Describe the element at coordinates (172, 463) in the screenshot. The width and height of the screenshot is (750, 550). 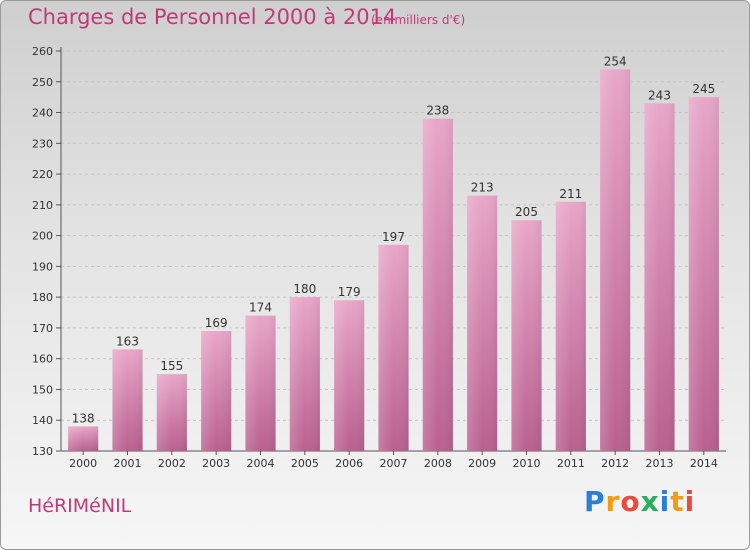
I see `x-tick-label: 2002` at that location.